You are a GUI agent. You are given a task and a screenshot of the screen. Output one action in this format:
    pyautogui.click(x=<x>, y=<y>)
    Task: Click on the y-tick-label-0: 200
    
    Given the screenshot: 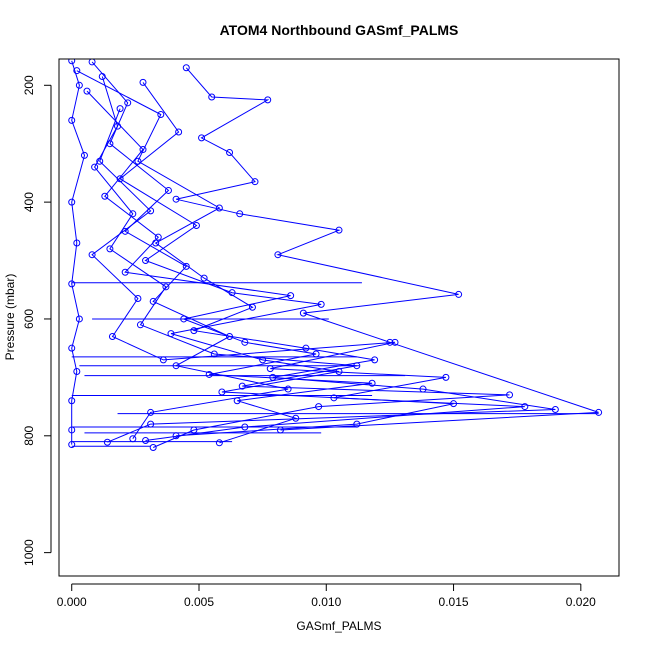 What is the action you would take?
    pyautogui.click(x=29, y=85)
    